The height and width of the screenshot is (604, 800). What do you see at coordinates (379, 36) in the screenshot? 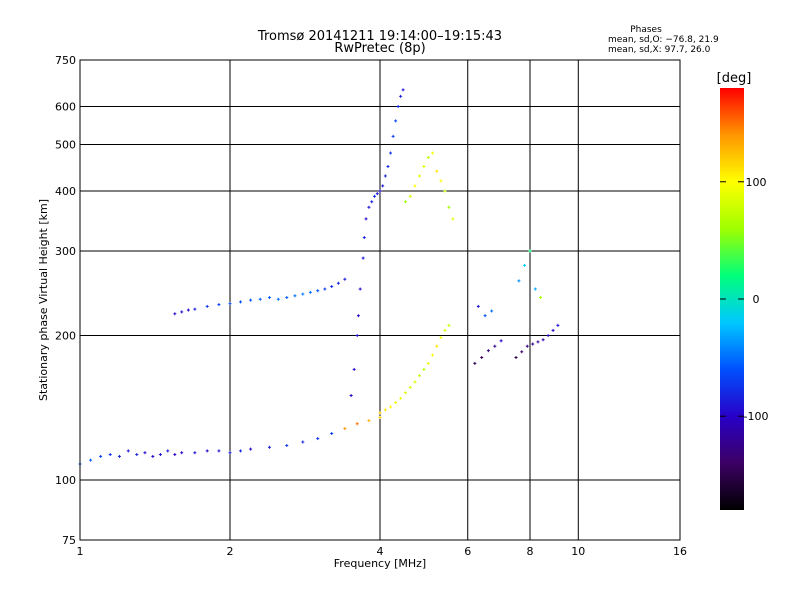
I see `chart-title: Tromsø 20141211 19:14:00–19:15:43` at bounding box center [379, 36].